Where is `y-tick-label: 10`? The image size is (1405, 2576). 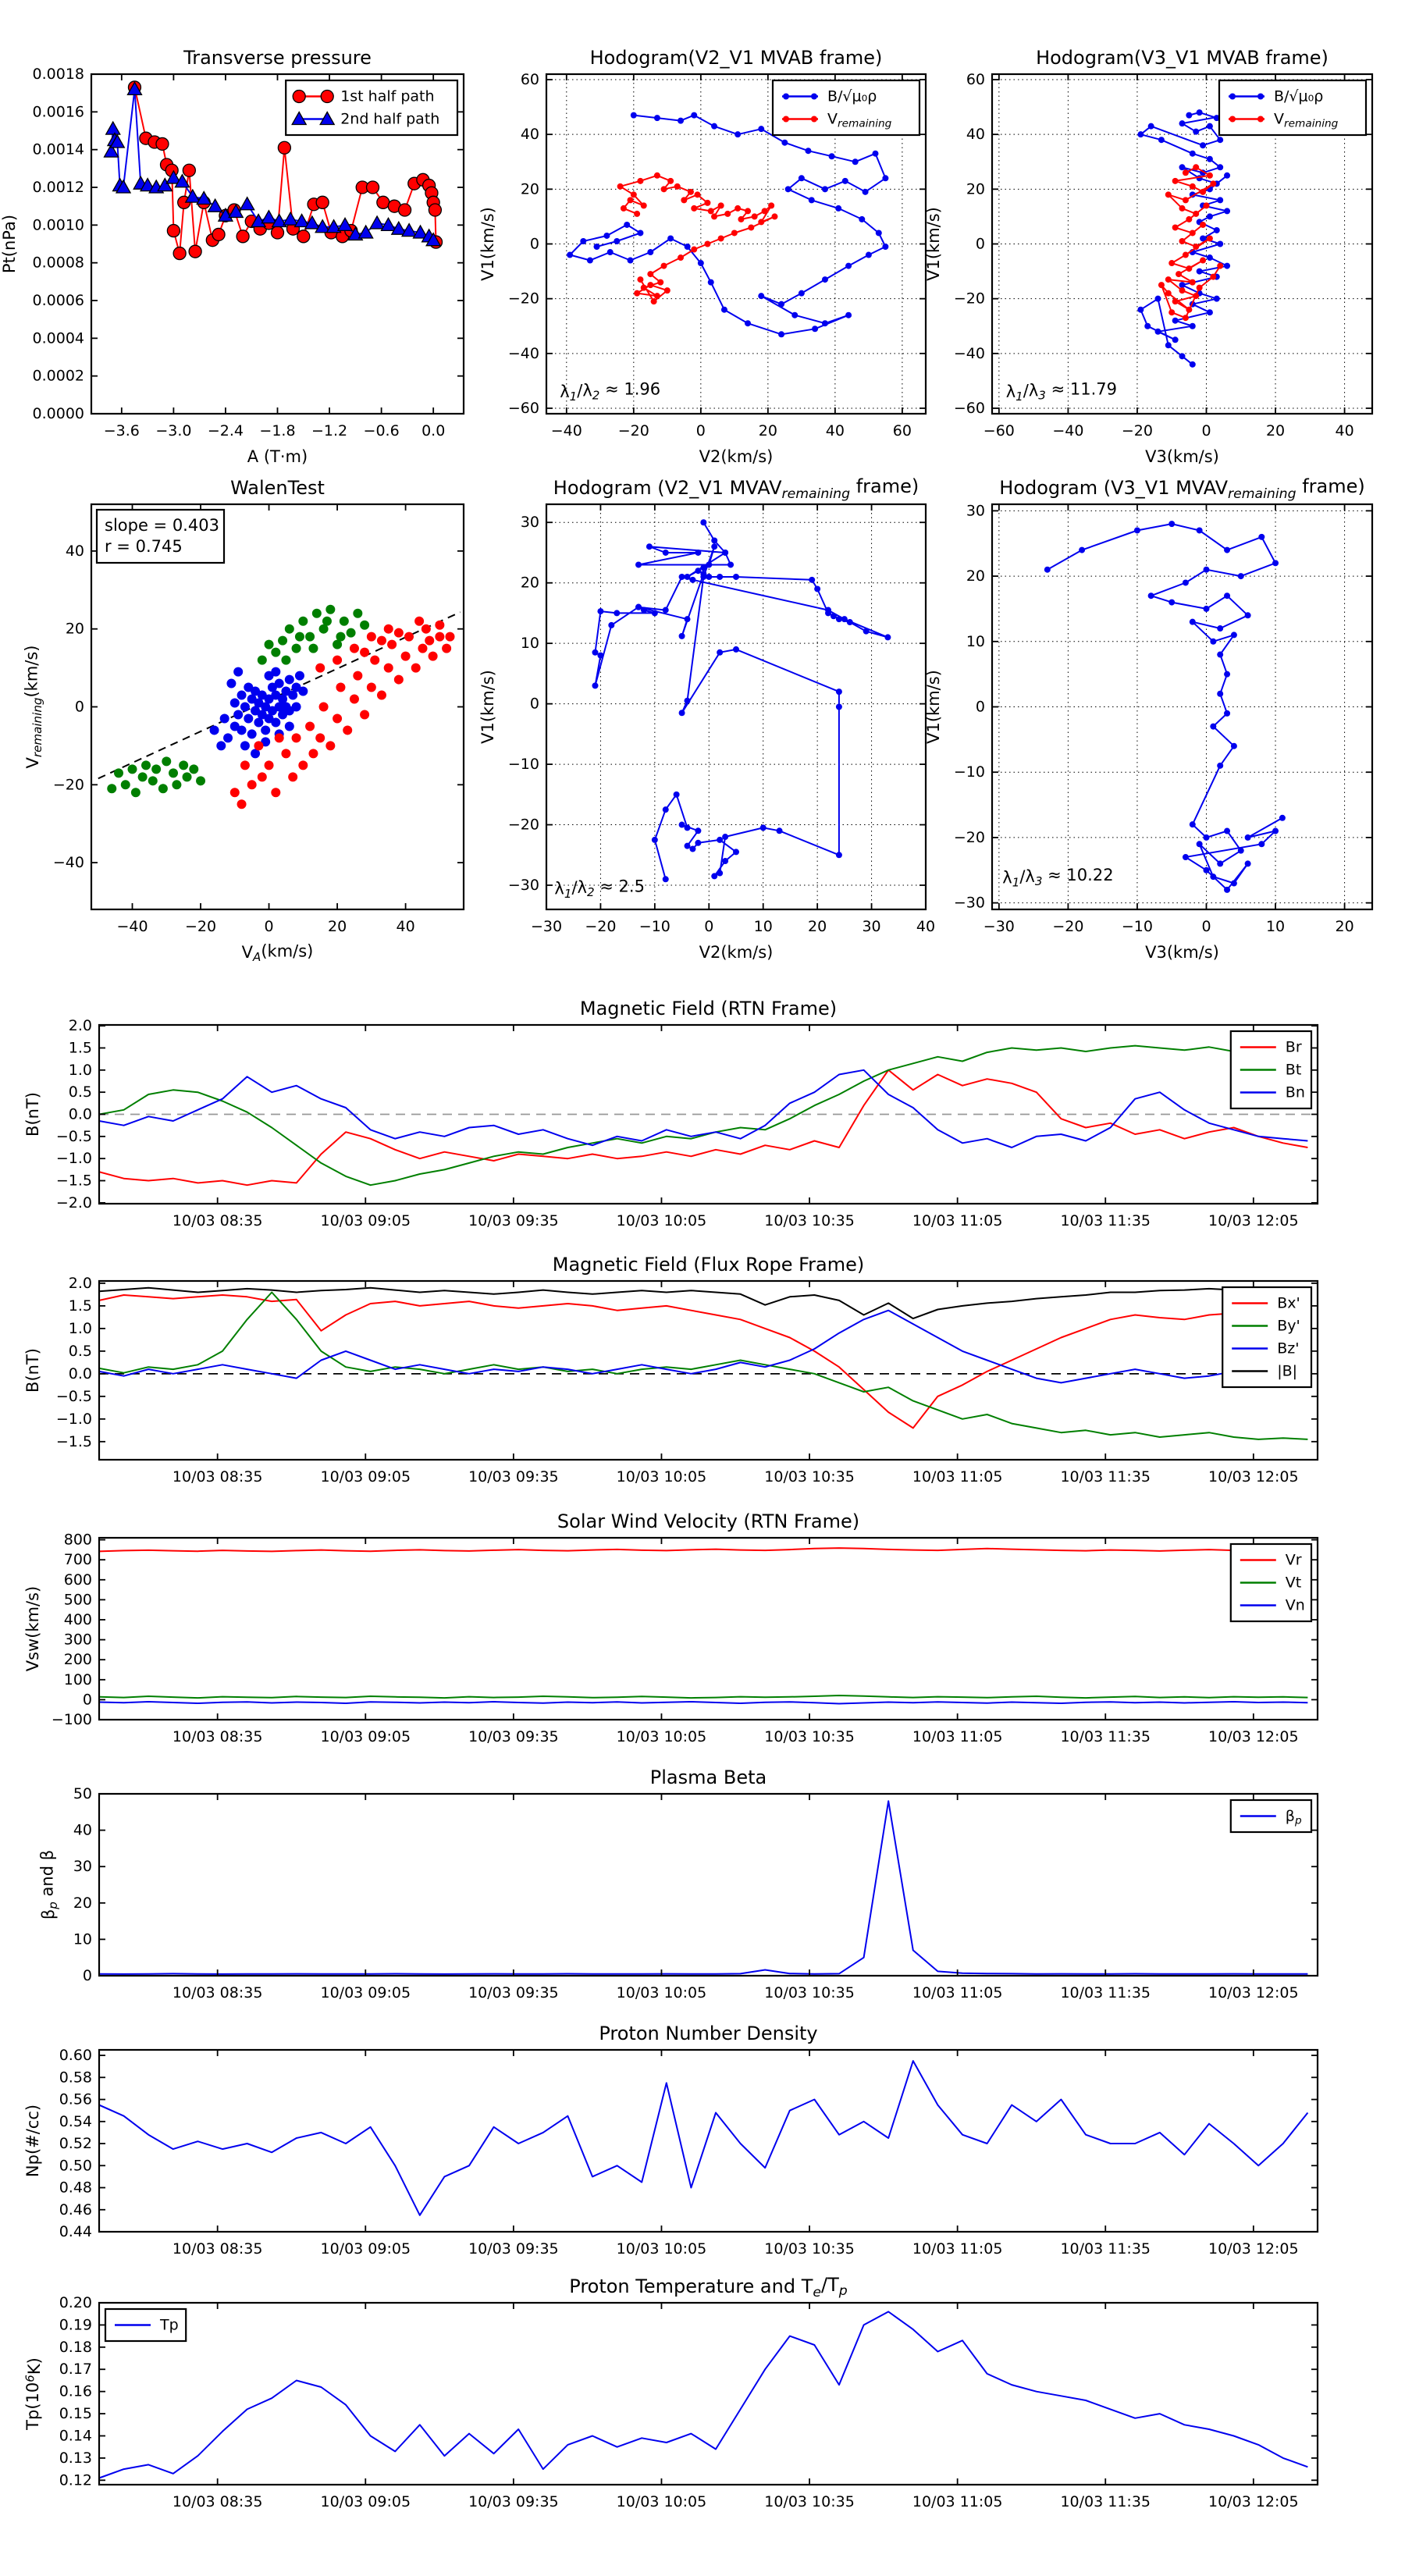
y-tick-label: 10 is located at coordinates (82, 1939).